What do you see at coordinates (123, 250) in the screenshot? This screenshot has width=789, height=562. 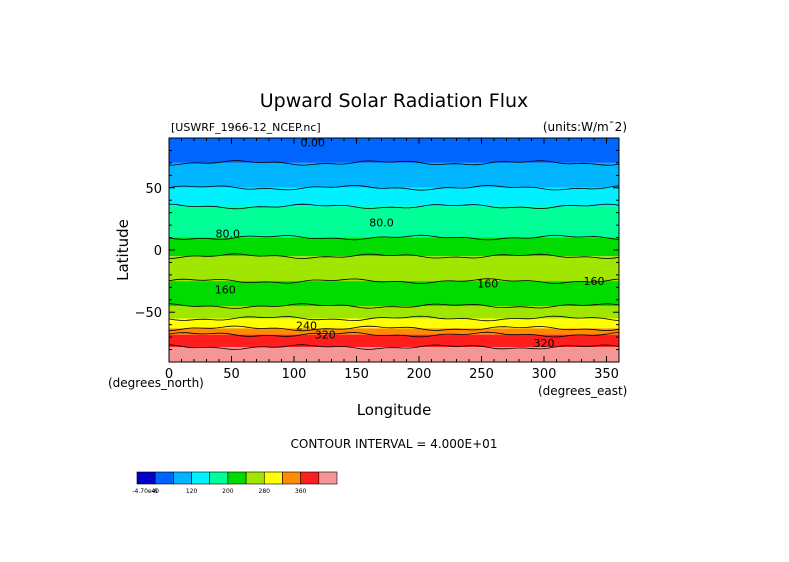 I see `y-axis-label: Latitude` at bounding box center [123, 250].